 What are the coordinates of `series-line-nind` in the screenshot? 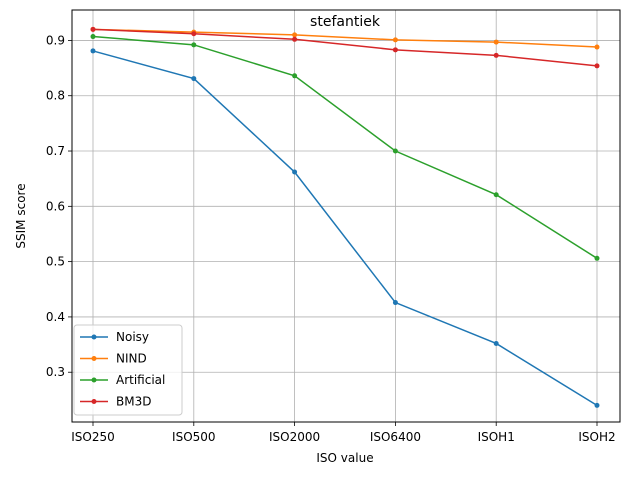 It's located at (345, 38).